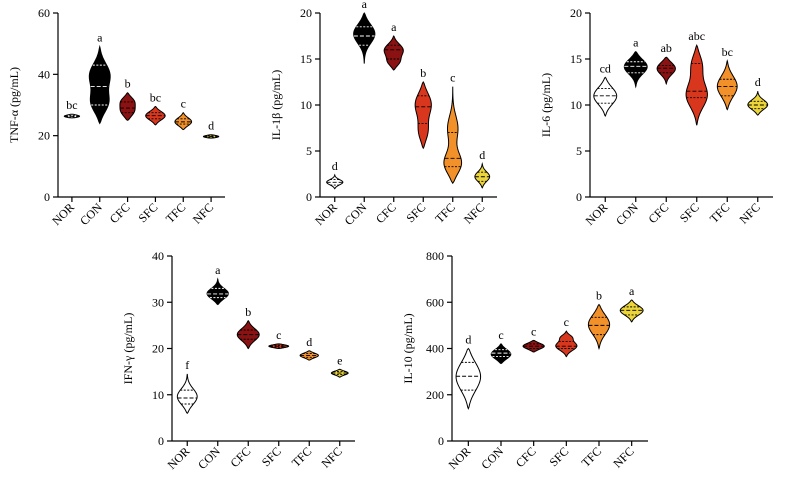 The height and width of the screenshot is (486, 788). What do you see at coordinates (435, 395) in the screenshot?
I see `y-tick-label: 200` at bounding box center [435, 395].